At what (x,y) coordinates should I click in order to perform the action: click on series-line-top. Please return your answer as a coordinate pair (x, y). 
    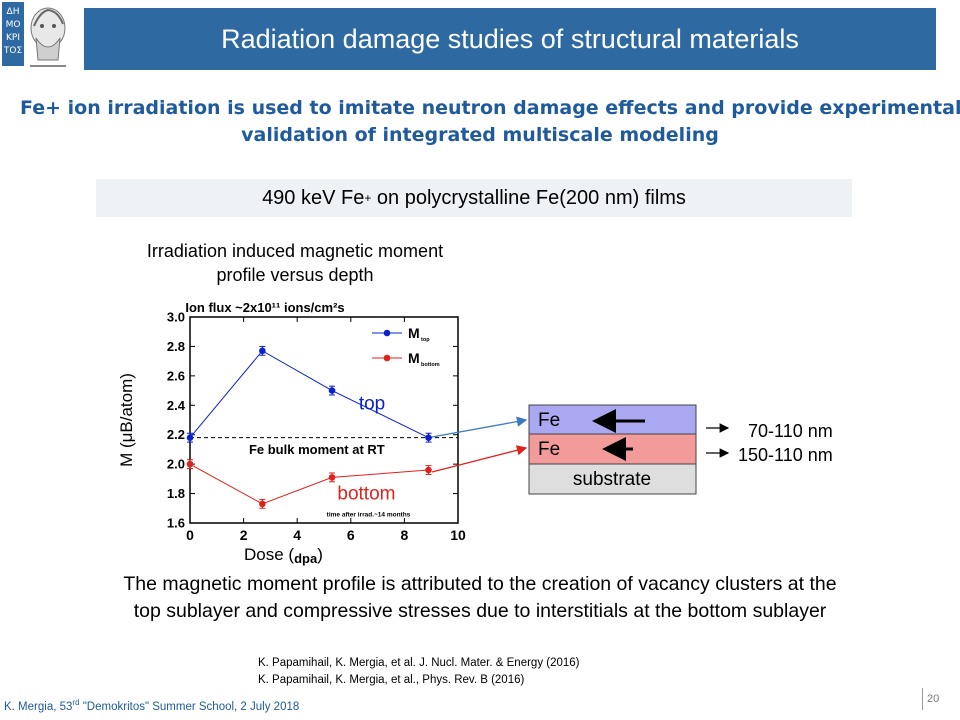
    Looking at the image, I should click on (309, 394).